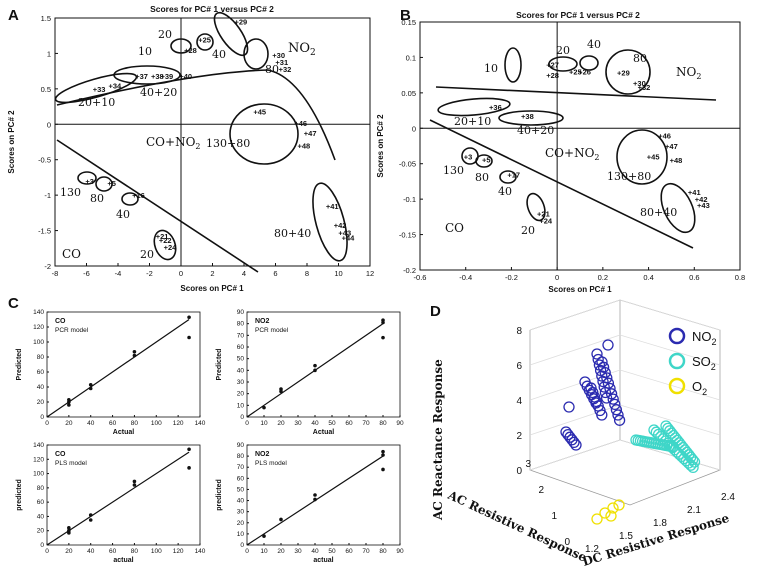 The width and height of the screenshot is (765, 584). I want to click on panel-a-ytick-label: -0.5, so click(44, 160).